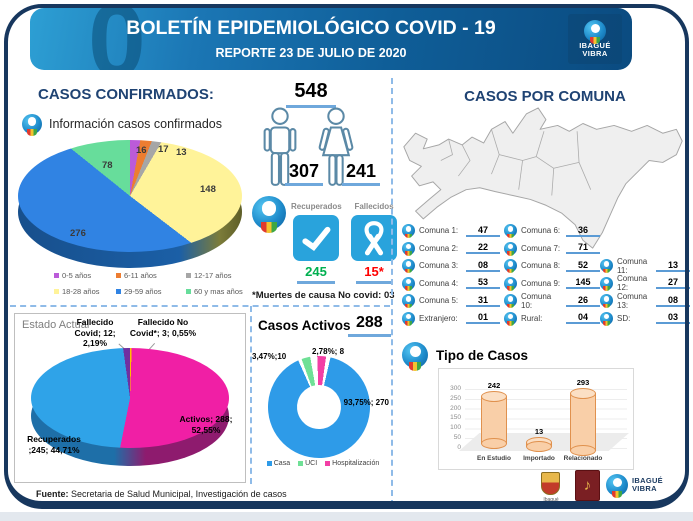 The height and width of the screenshot is (521, 693). Describe the element at coordinates (352, 463) in the screenshot. I see `legend-item: Hospitalización` at that location.